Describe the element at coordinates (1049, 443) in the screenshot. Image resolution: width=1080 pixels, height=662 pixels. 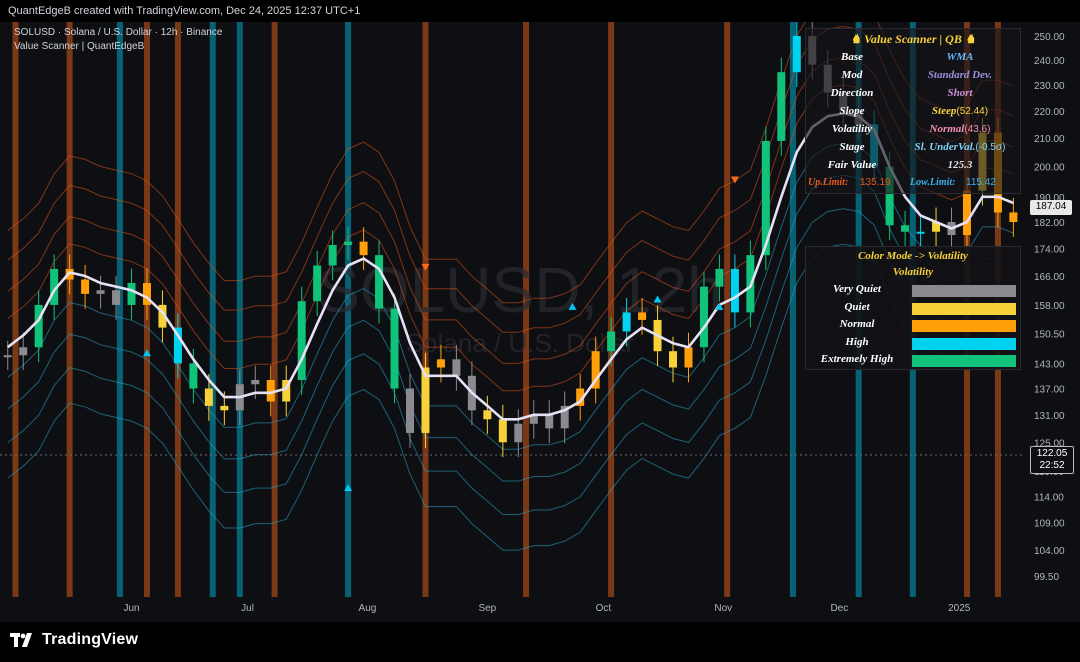
I see `price-tick-label: 125.00` at that location.